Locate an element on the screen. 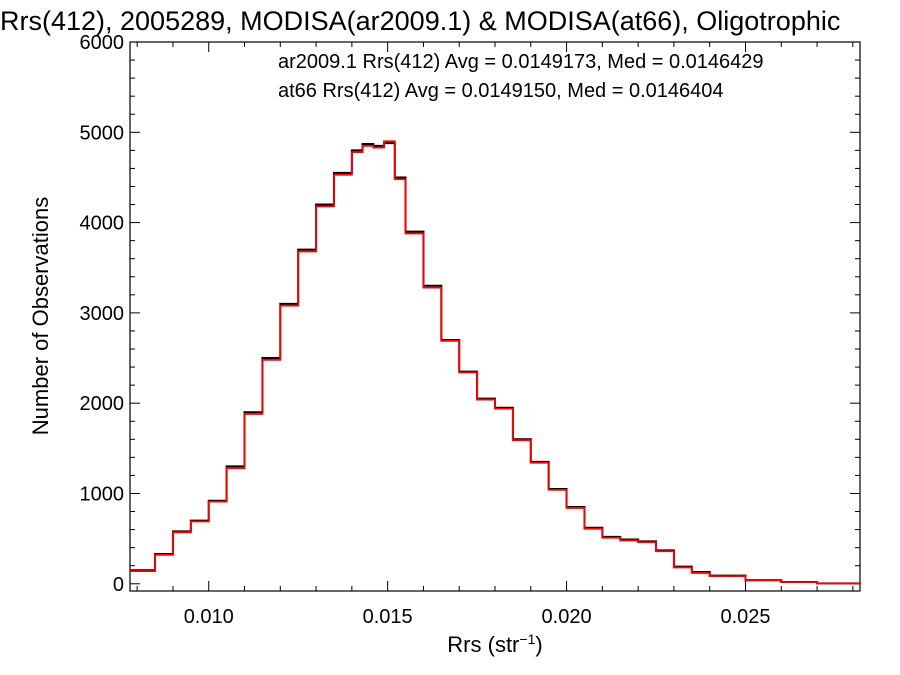 This screenshot has height=675, width=900. y-tick-label: 5000 is located at coordinates (102, 133).